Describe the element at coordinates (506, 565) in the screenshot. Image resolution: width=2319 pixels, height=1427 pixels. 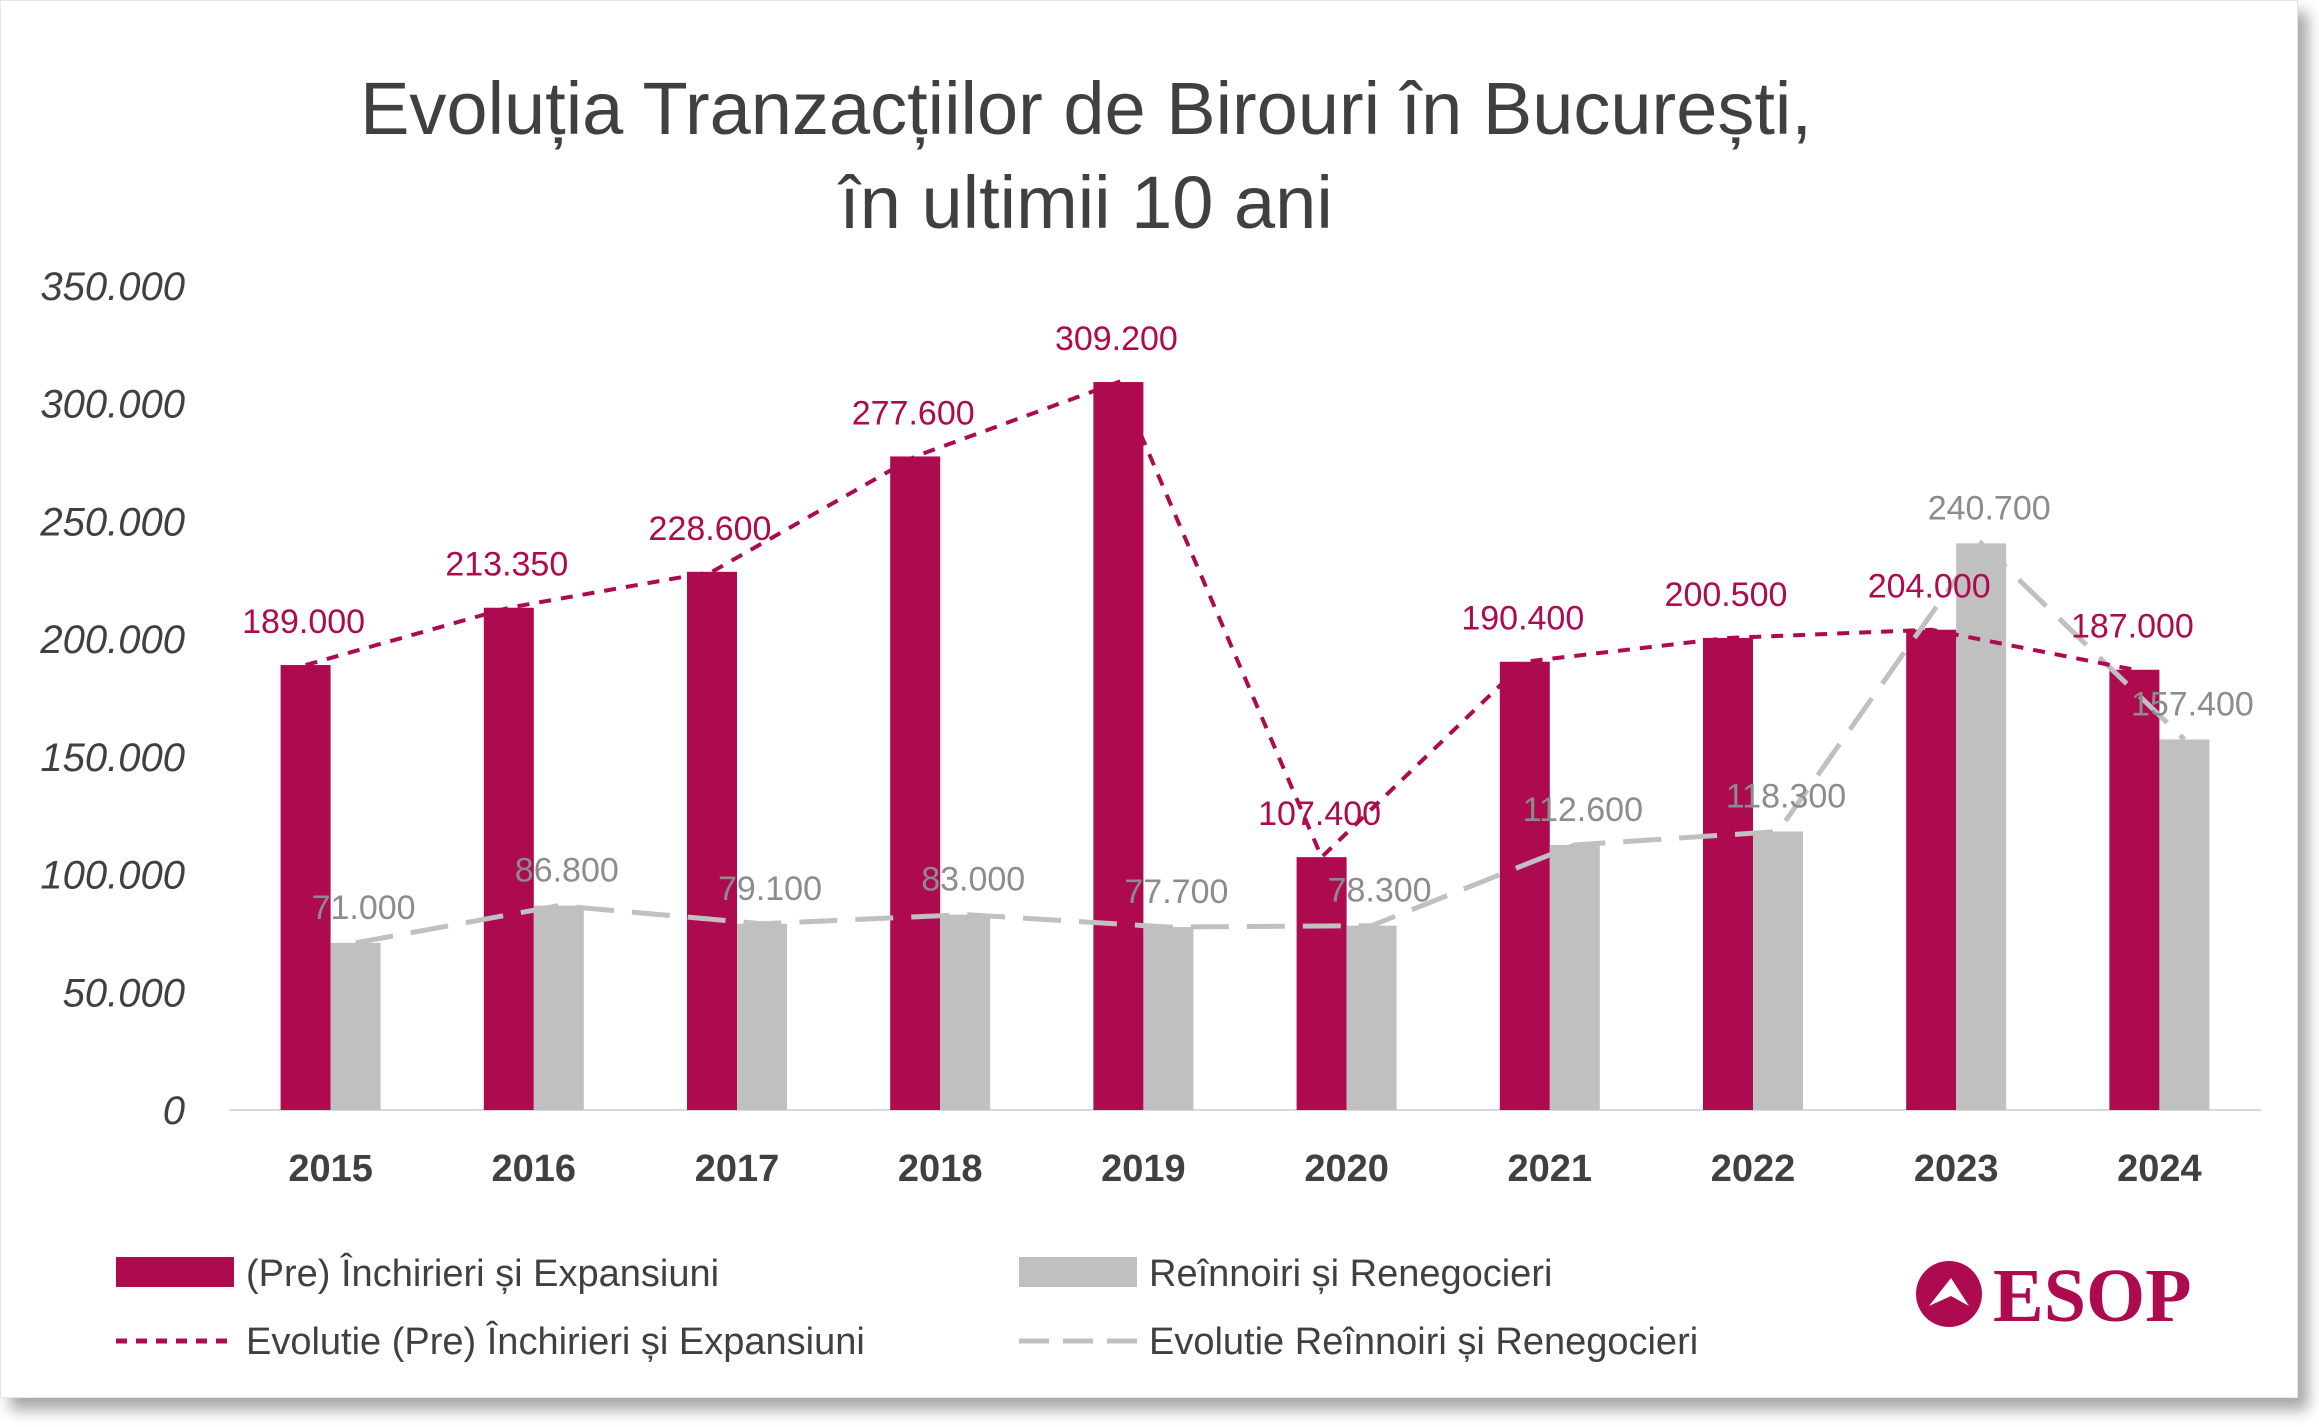
I see `data-label-2016-a: 213.350` at that location.